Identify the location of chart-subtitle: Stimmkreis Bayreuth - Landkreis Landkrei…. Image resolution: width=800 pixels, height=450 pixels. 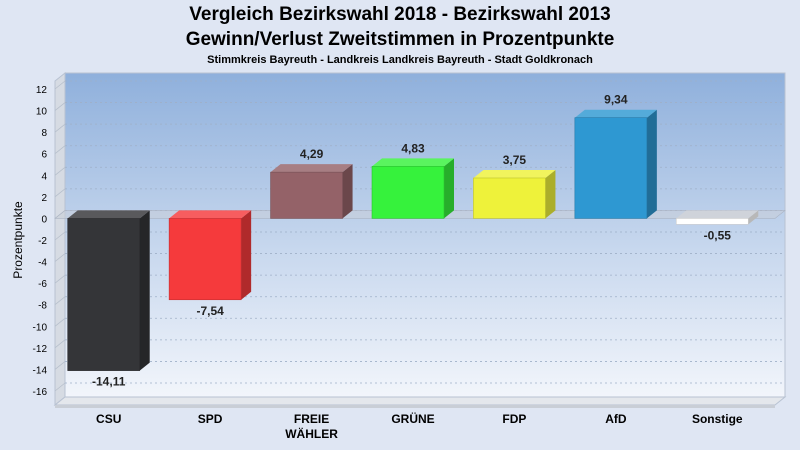
(400, 60).